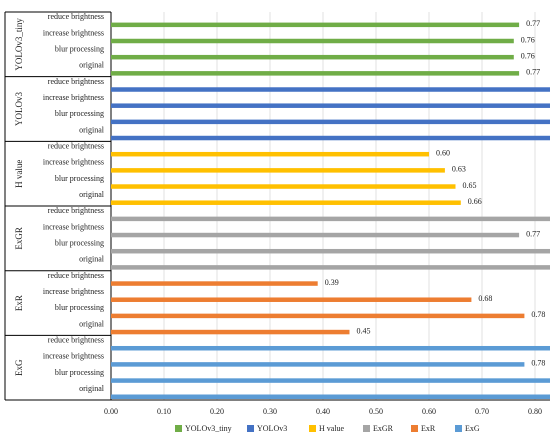  What do you see at coordinates (19, 367) in the screenshot?
I see `group-label: ExG` at bounding box center [19, 367].